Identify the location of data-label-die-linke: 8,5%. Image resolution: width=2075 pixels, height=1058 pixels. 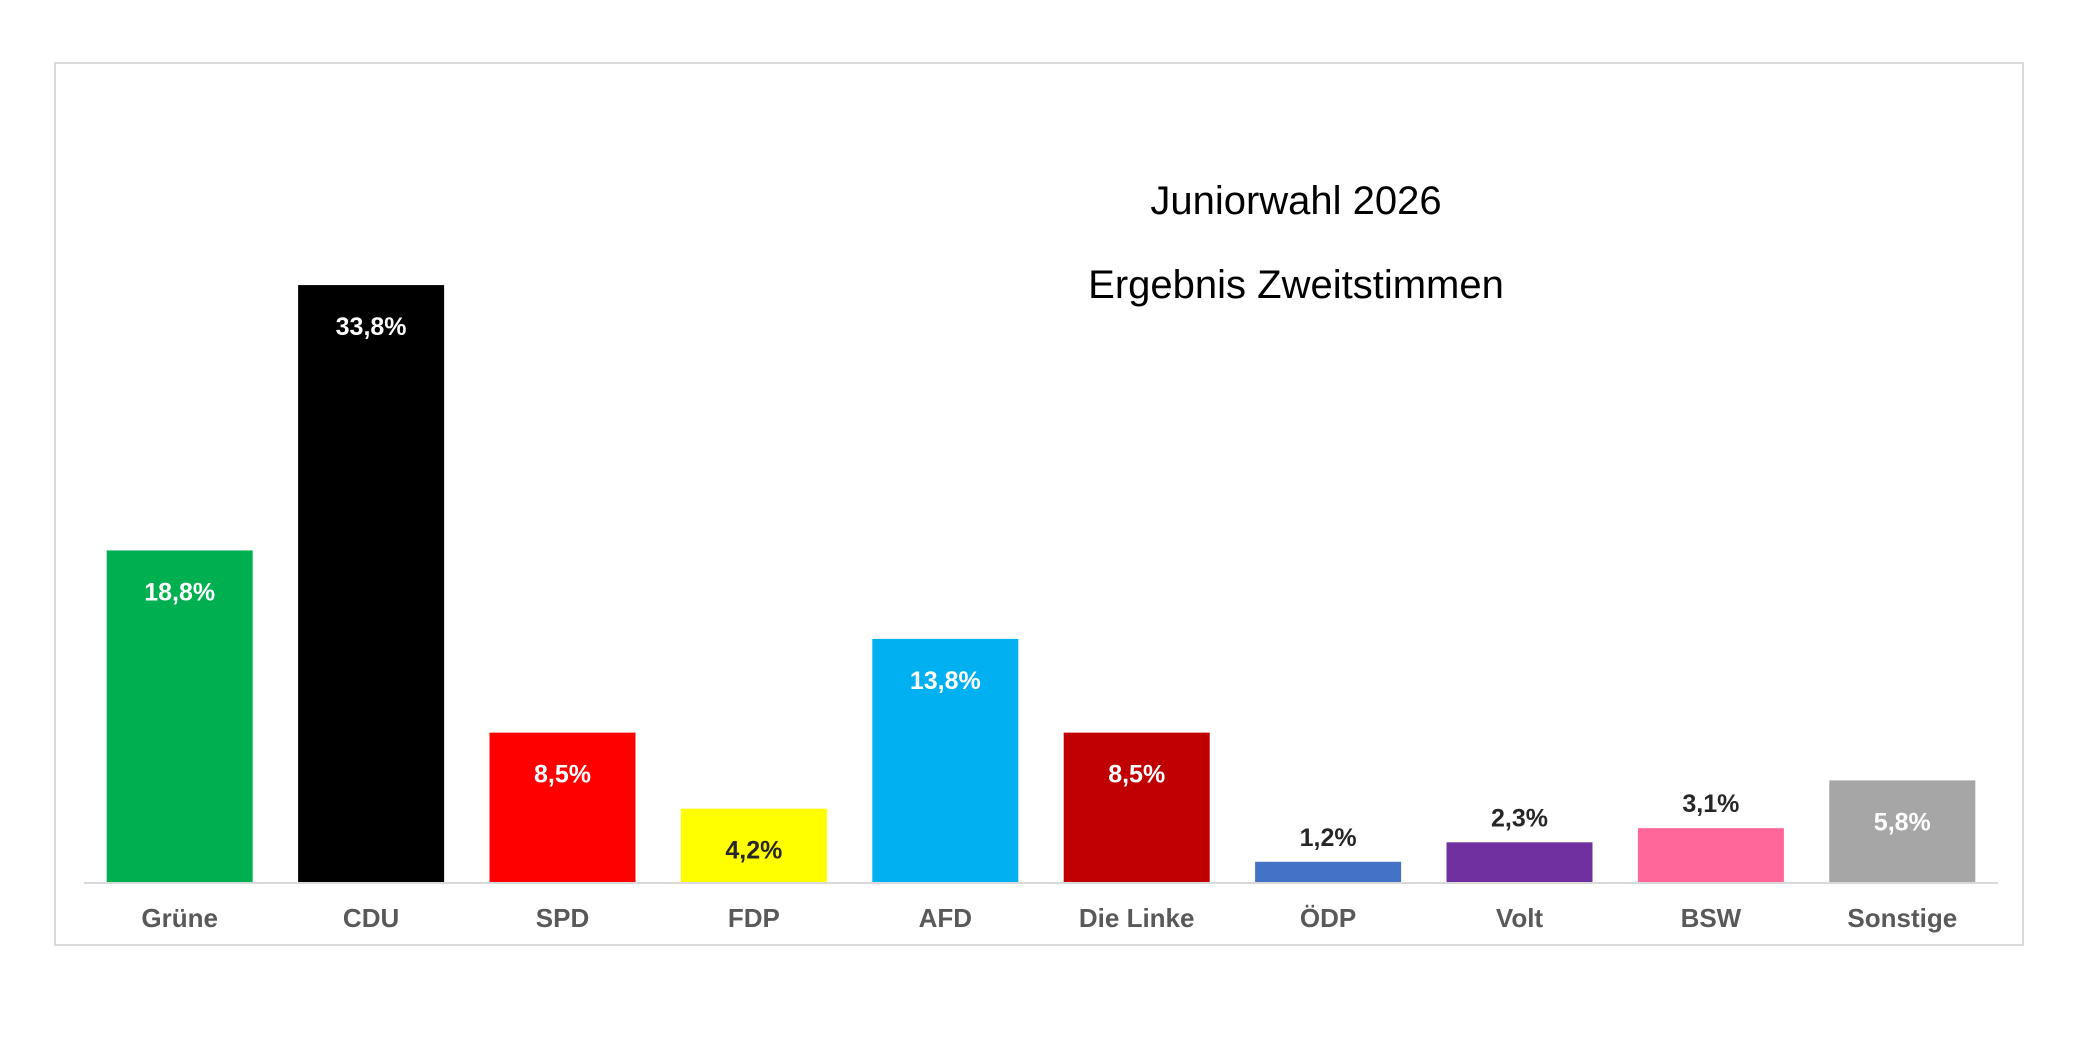
(1136, 775).